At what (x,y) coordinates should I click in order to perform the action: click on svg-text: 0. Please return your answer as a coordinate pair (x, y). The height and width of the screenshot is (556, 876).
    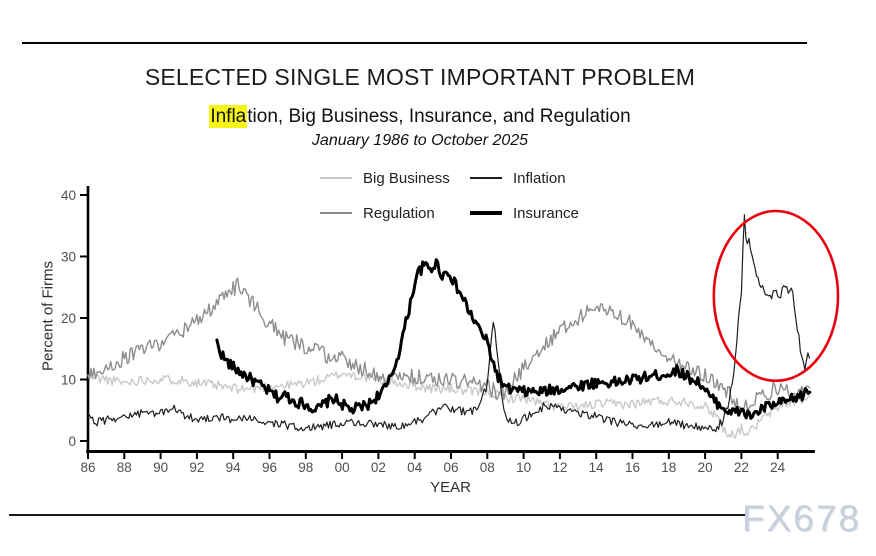
    Looking at the image, I should click on (72, 441).